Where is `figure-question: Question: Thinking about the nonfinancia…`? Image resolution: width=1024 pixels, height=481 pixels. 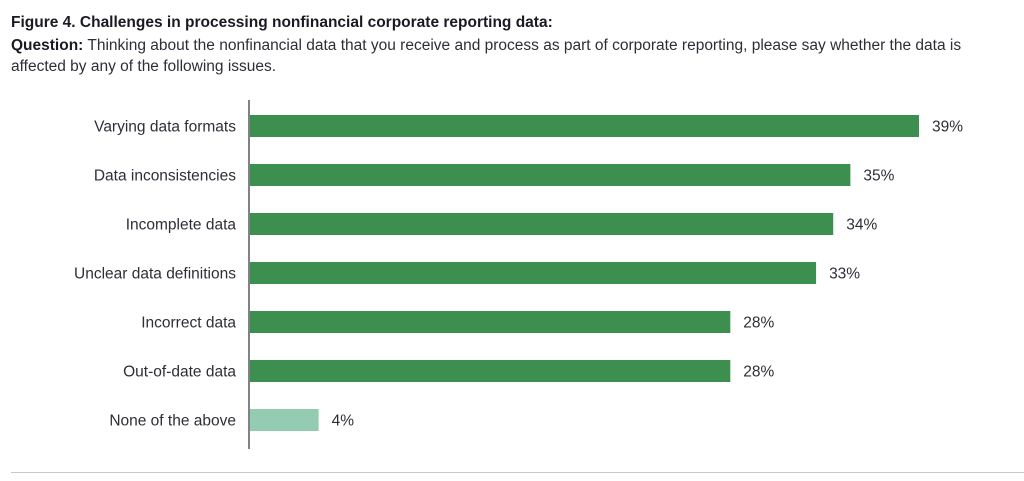 figure-question: Question: Thinking about the nonfinancia… is located at coordinates (511, 56).